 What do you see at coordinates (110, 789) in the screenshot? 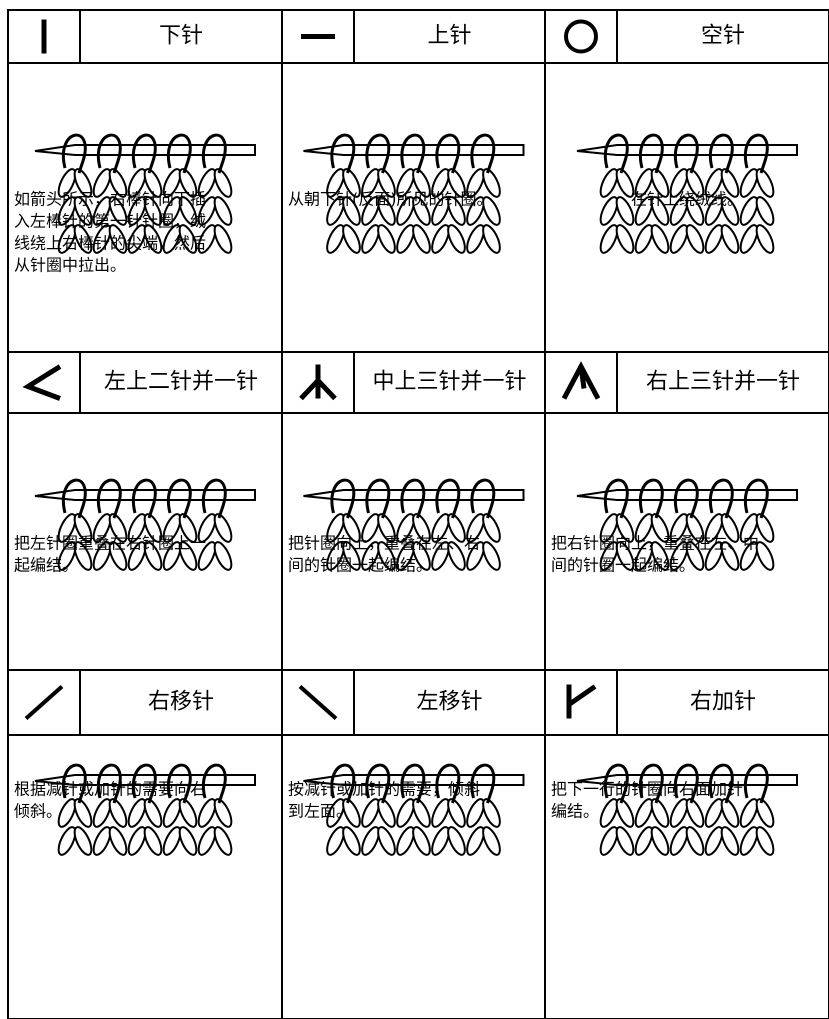
I see `cell-description: 根据减针或加针的需要向右` at bounding box center [110, 789].